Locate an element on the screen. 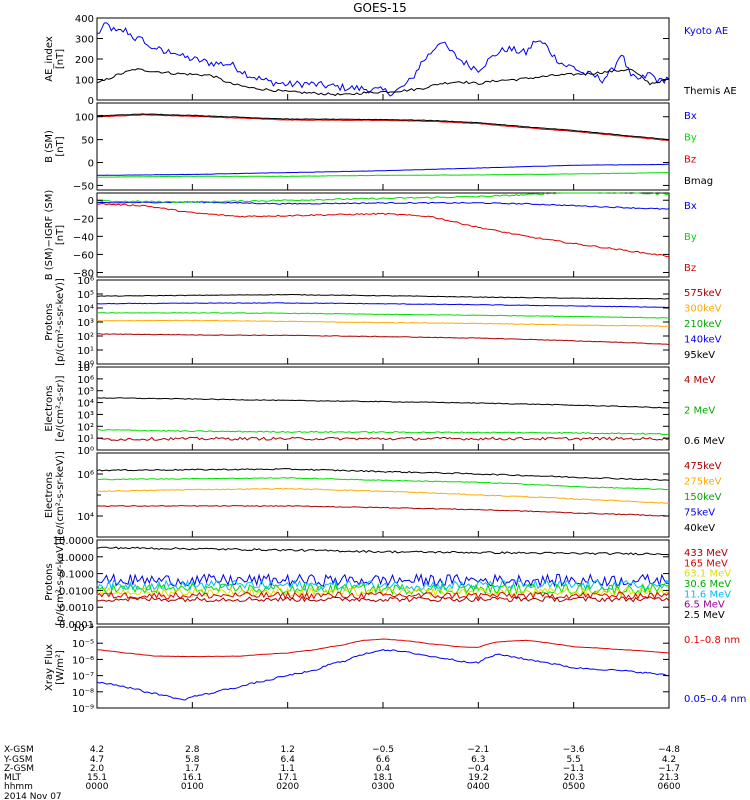 This screenshot has height=800, width=750. ylabel-line: B (SM)−IGRF (SM) is located at coordinates (49, 235).